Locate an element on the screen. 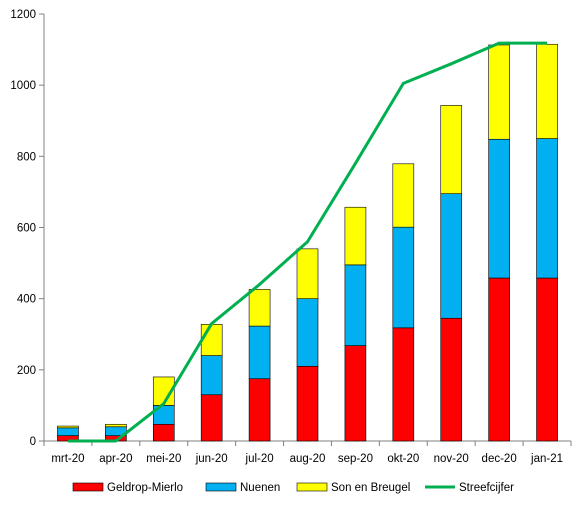 The width and height of the screenshot is (583, 505). y-tick-label: 200 is located at coordinates (26, 371).